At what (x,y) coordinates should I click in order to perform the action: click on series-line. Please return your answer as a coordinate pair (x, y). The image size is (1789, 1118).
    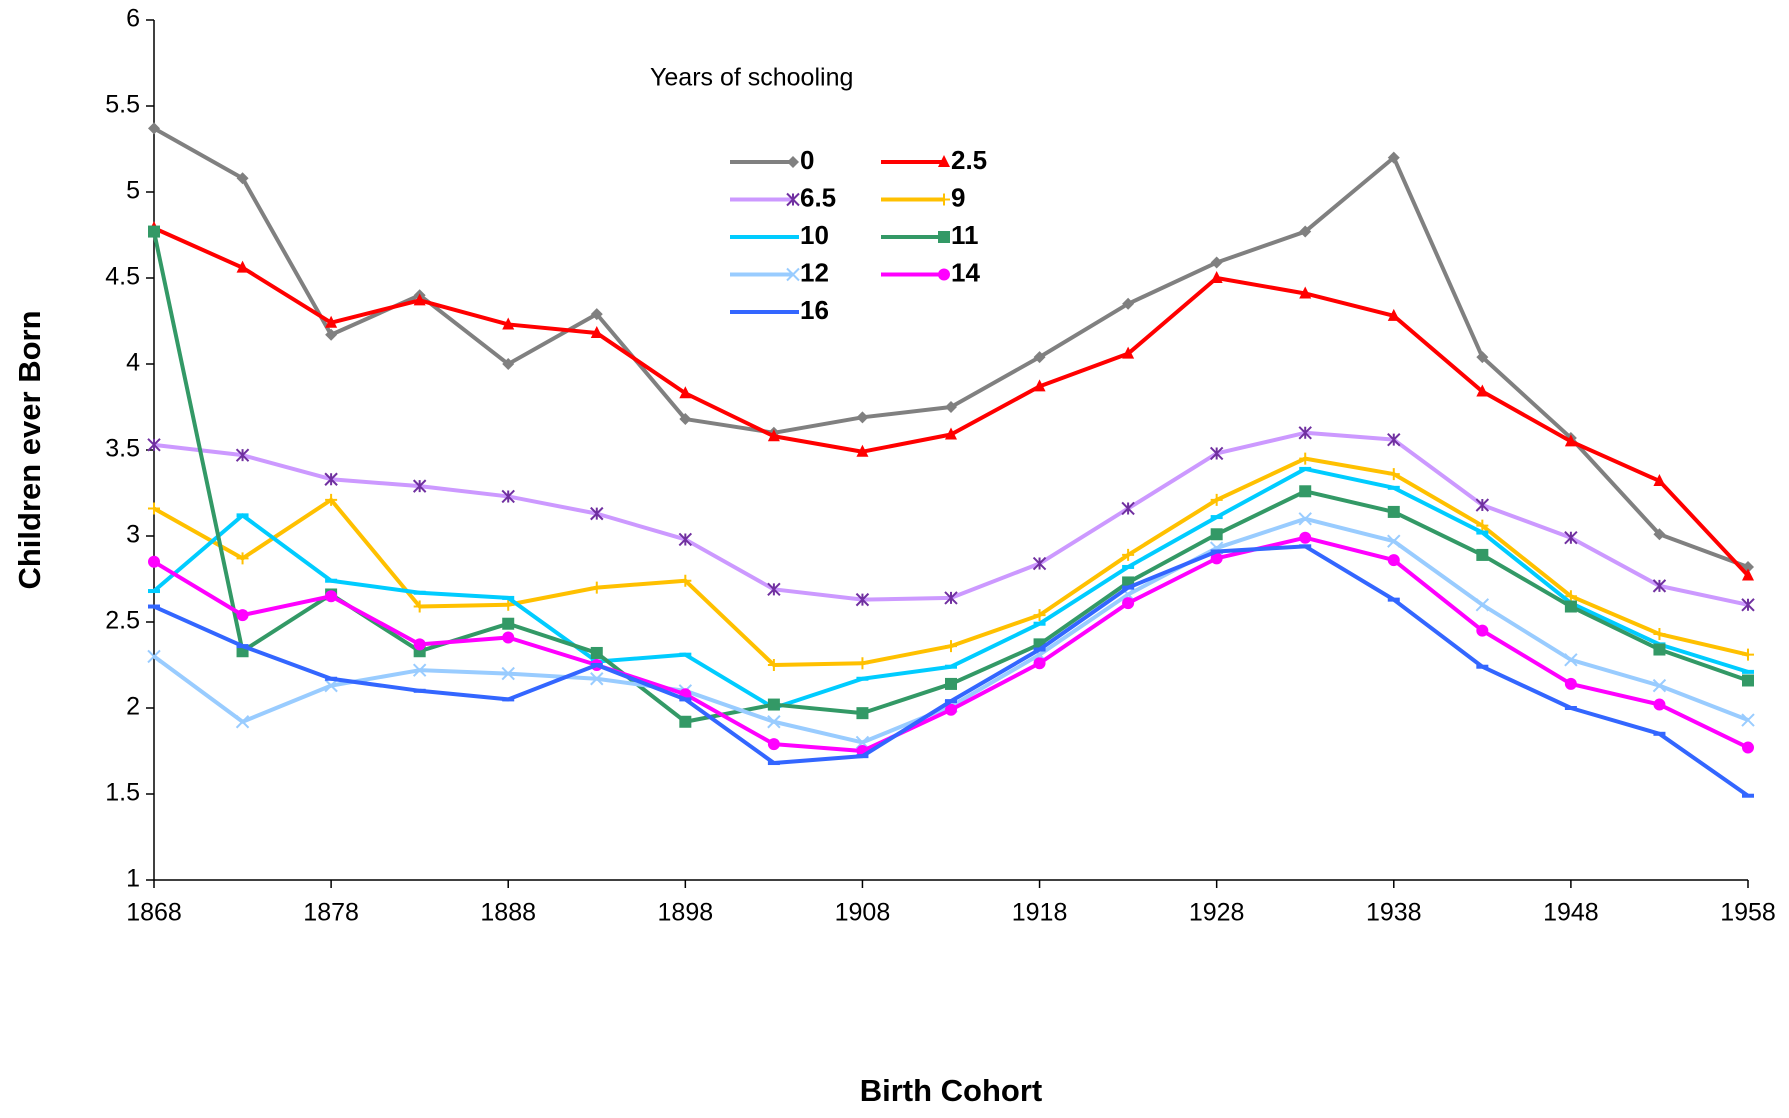
    Looking at the image, I should click on (951, 518).